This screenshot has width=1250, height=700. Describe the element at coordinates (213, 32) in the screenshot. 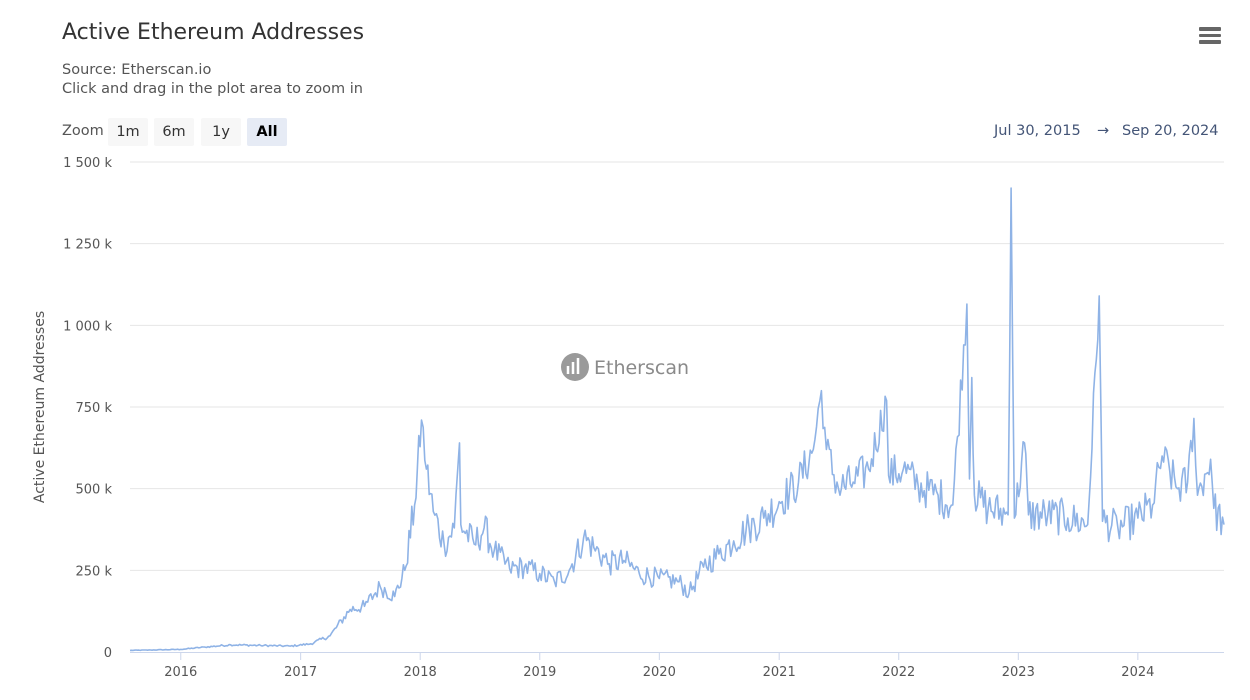

I see `chart-title: Active Ethereum Addresses` at that location.